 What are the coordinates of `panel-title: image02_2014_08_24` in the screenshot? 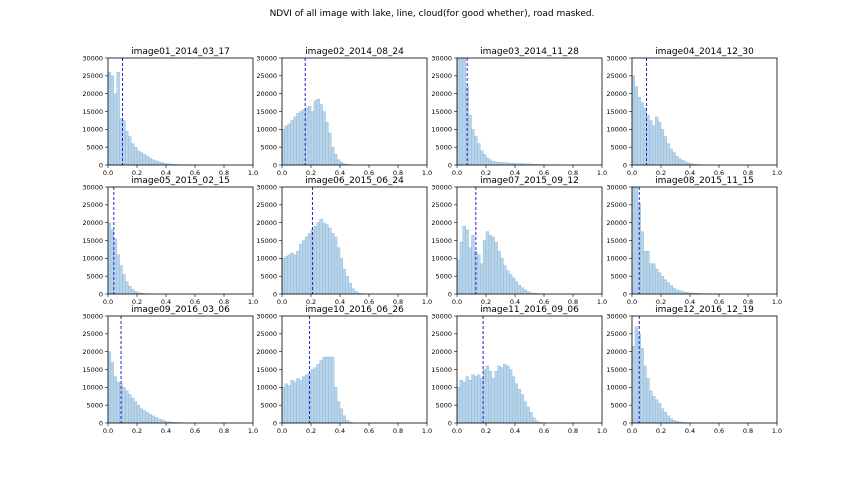 It's located at (354, 52).